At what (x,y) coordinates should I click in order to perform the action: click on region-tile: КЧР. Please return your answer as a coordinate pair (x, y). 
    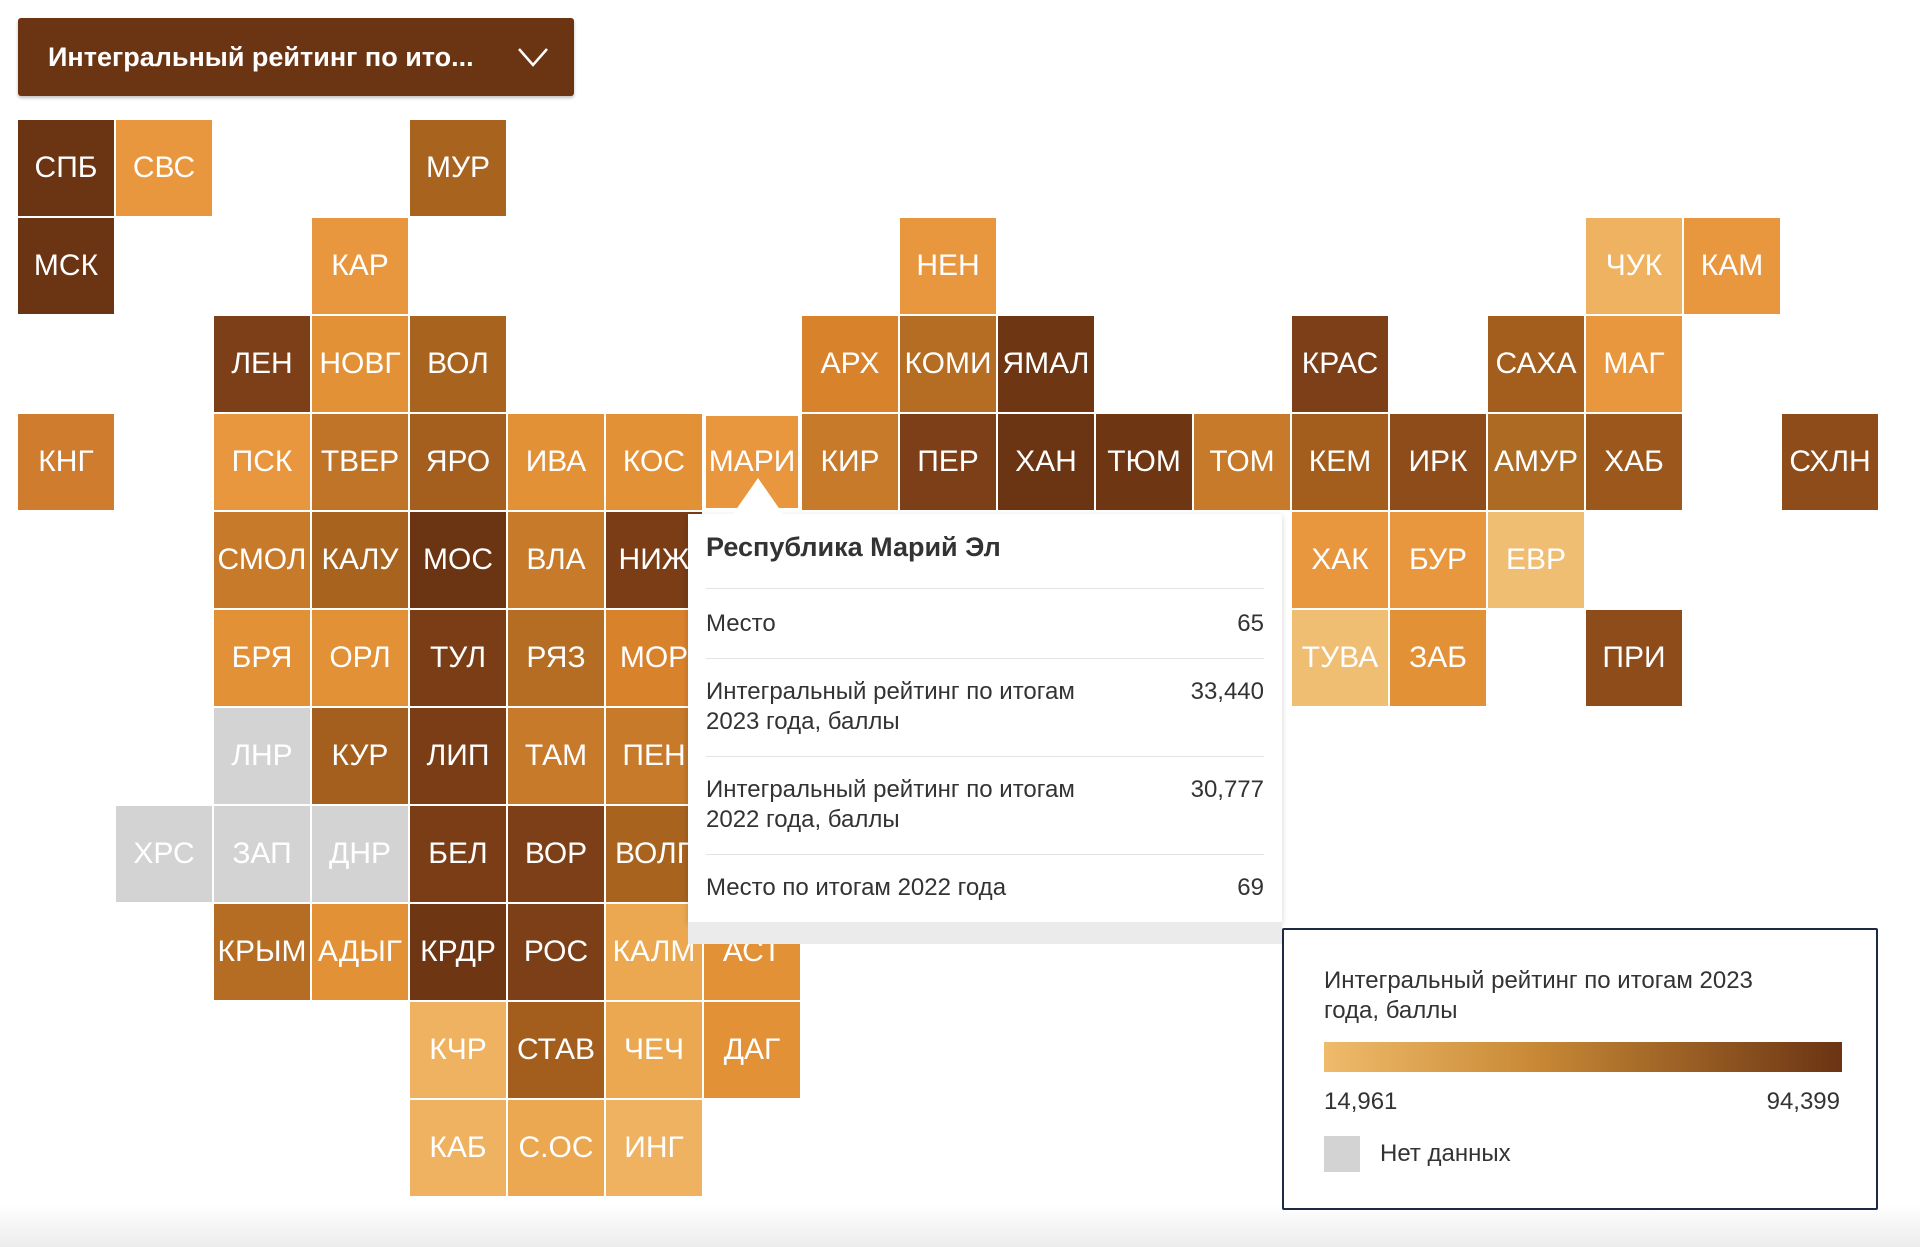
    Looking at the image, I should click on (458, 1050).